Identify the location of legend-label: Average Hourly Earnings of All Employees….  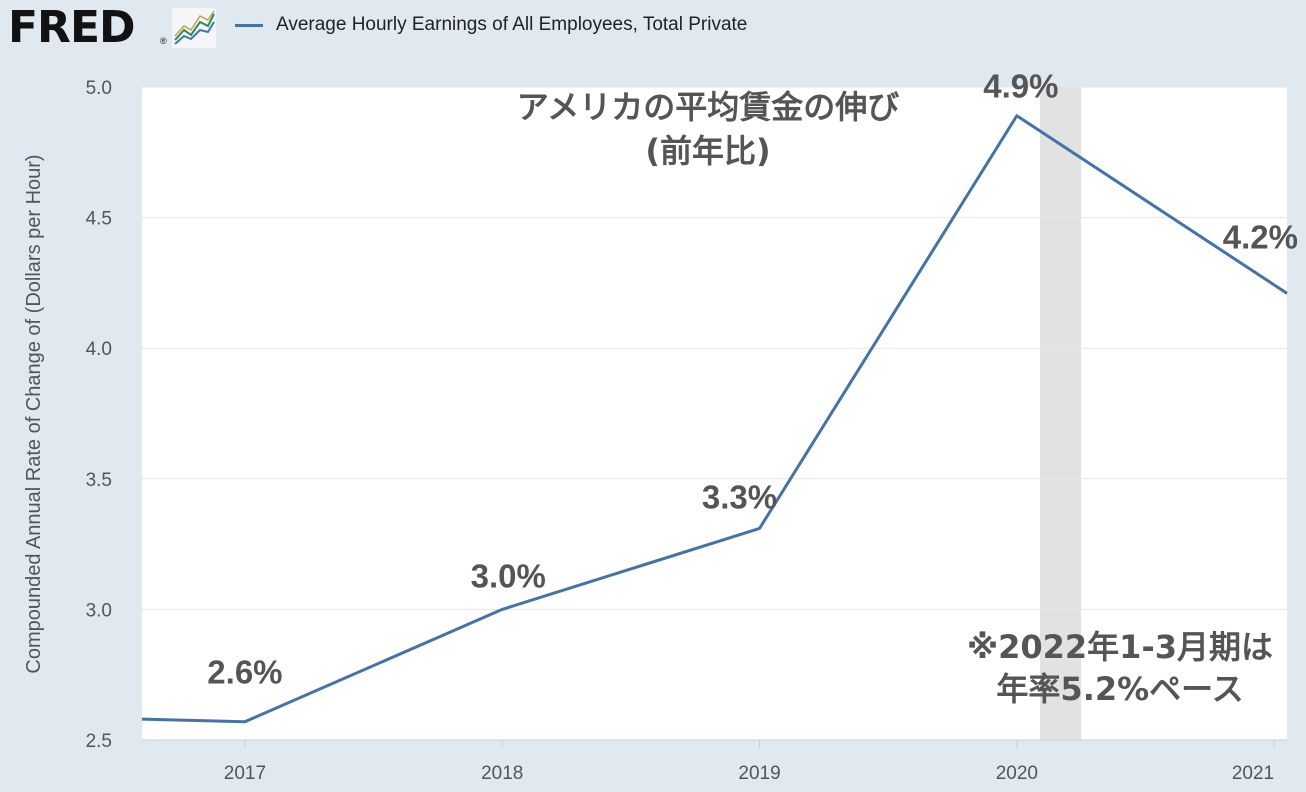
(512, 24).